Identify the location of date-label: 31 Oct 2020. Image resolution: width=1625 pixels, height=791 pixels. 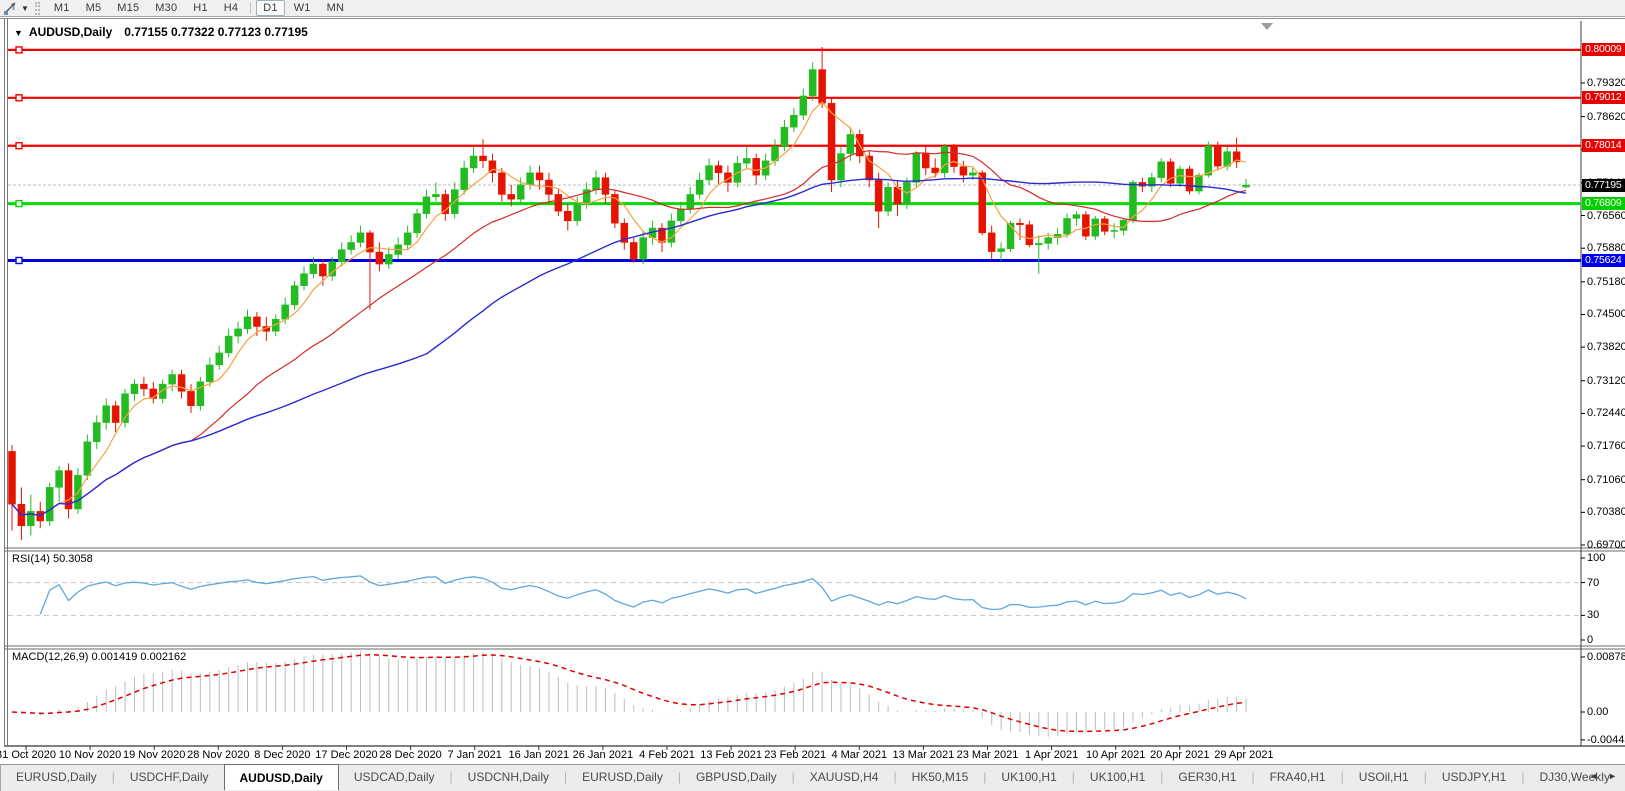
(28, 755).